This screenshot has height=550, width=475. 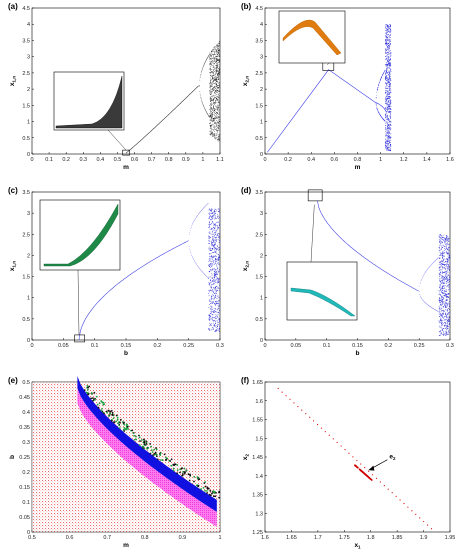 I want to click on x-tick-label: 0.5, so click(x=118, y=160).